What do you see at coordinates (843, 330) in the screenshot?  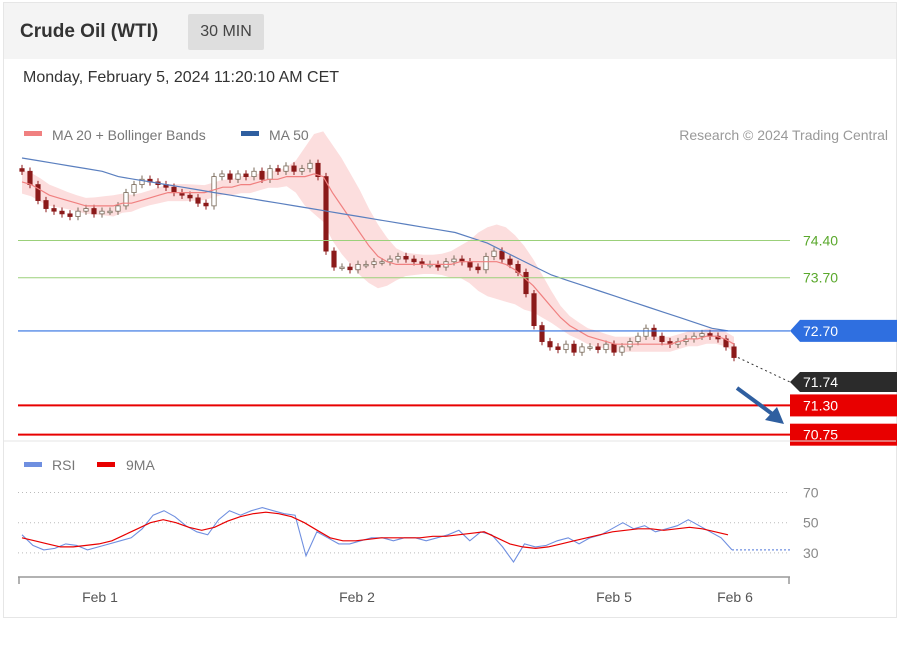 I see `pivot-tag` at bounding box center [843, 330].